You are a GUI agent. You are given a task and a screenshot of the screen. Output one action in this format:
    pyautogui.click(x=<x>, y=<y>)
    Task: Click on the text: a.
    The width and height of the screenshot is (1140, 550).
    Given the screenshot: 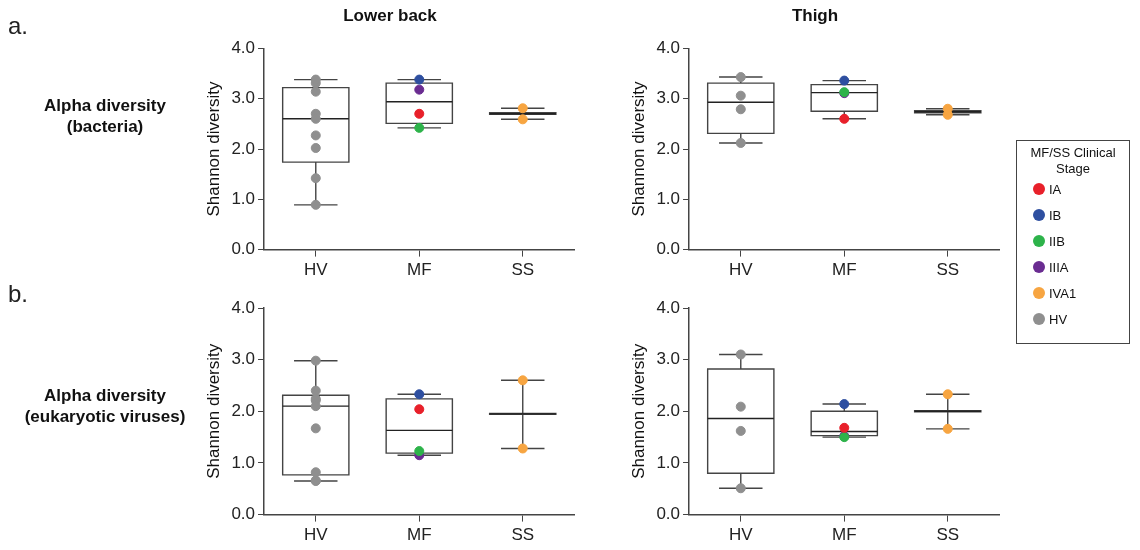 What is the action you would take?
    pyautogui.click(x=18, y=26)
    